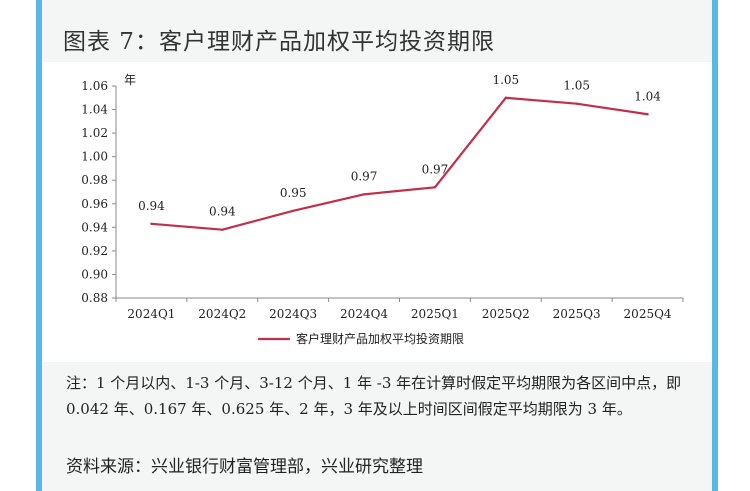 The width and height of the screenshot is (750, 491). Describe the element at coordinates (94, 133) in the screenshot. I see `y-tick-label: 1.02` at that location.